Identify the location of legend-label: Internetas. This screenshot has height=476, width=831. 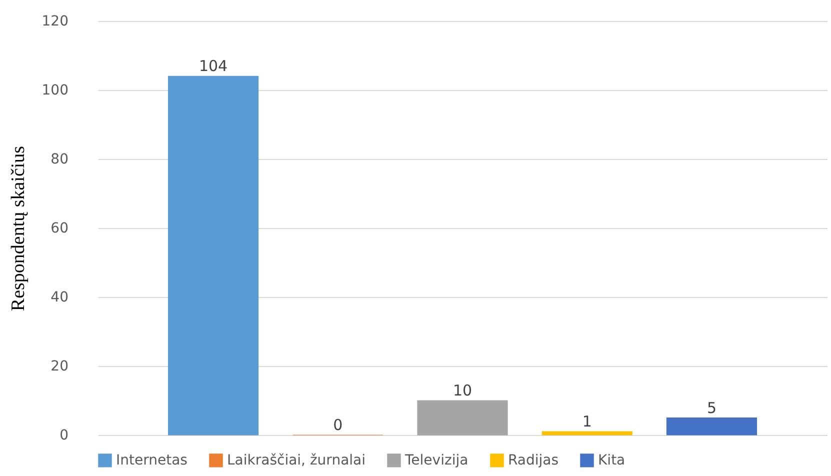
(152, 460).